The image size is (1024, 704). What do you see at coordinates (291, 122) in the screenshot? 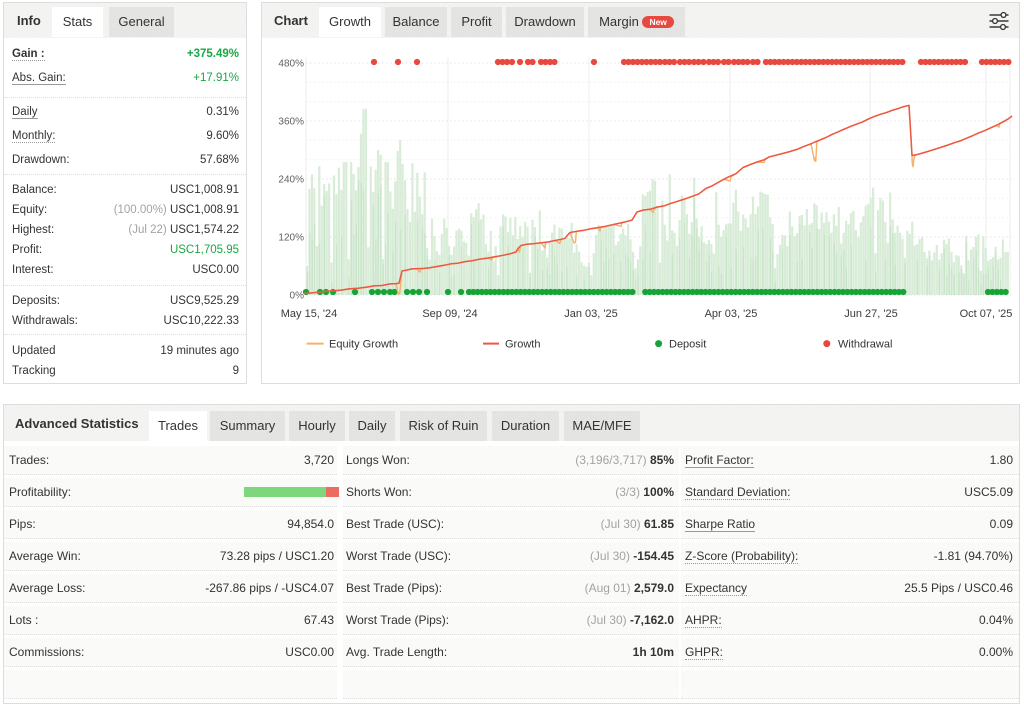
I see `svg-text: 360%` at bounding box center [291, 122].